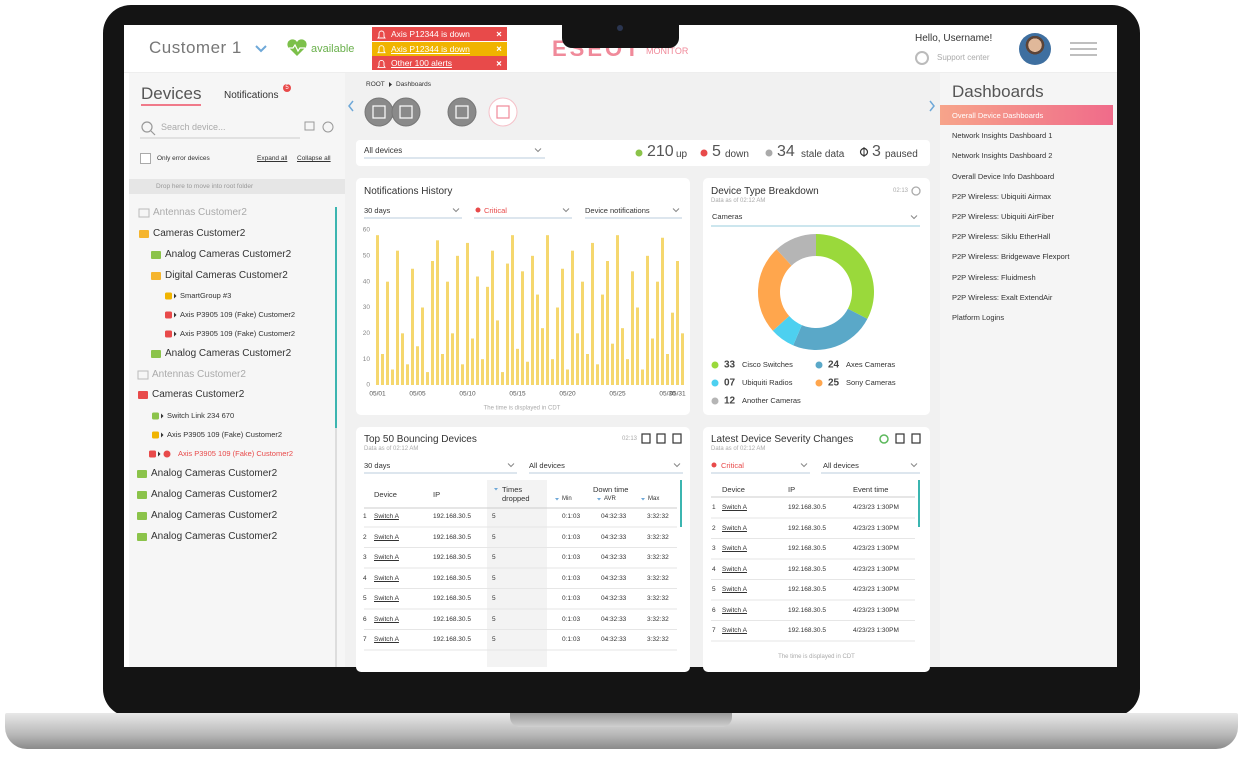 This screenshot has width=1242, height=758. Describe the element at coordinates (963, 57) in the screenshot. I see `support-link: Support center` at that location.